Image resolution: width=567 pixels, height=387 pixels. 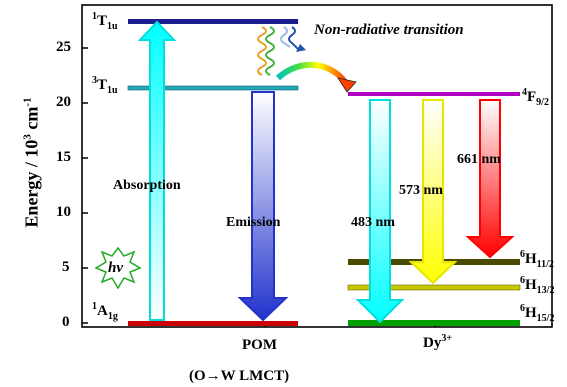 I want to click on hv-star-icon, so click(x=118, y=268).